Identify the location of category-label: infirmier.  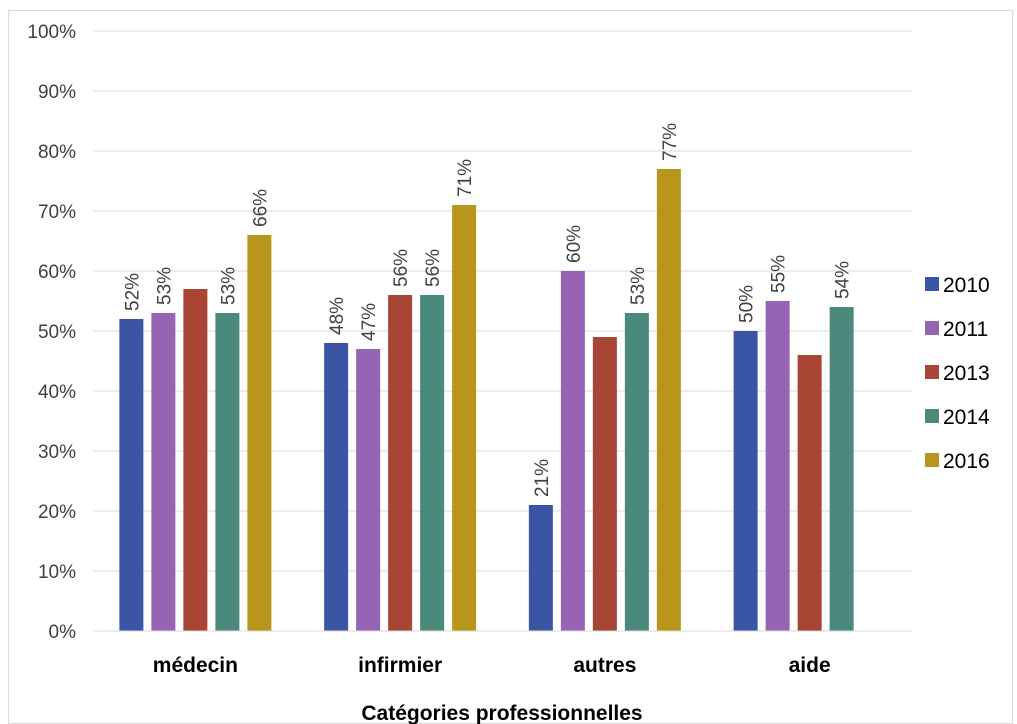
(400, 665).